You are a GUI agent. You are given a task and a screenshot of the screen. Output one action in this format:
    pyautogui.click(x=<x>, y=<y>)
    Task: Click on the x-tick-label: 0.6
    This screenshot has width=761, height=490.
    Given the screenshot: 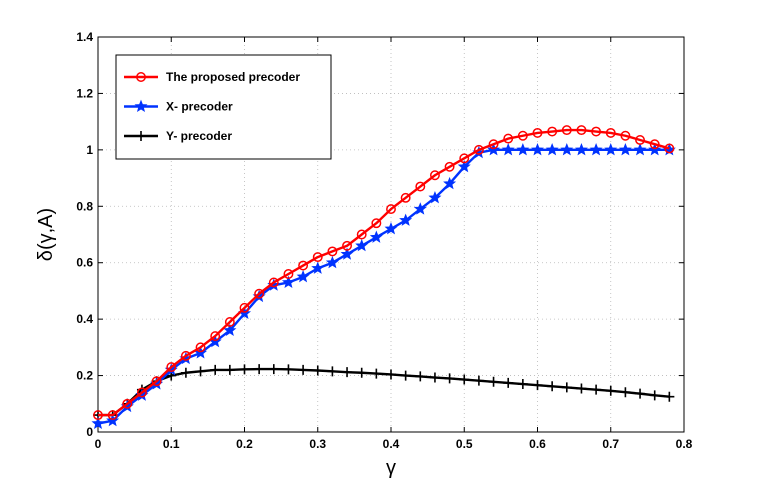 What is the action you would take?
    pyautogui.click(x=537, y=444)
    